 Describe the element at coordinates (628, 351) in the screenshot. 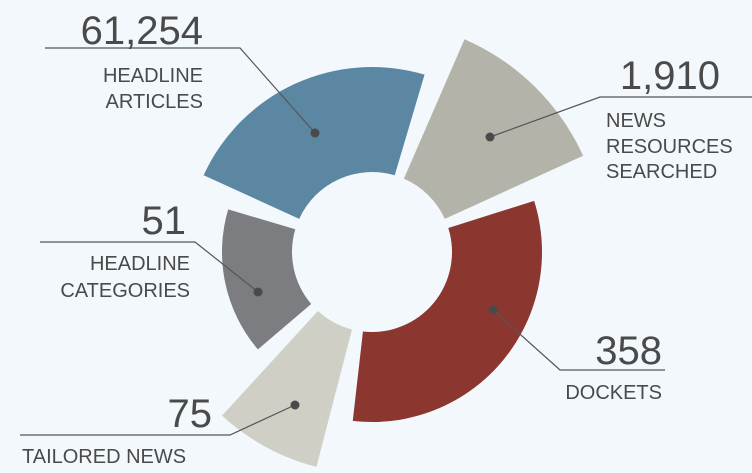

I see `stat-value: 358` at that location.